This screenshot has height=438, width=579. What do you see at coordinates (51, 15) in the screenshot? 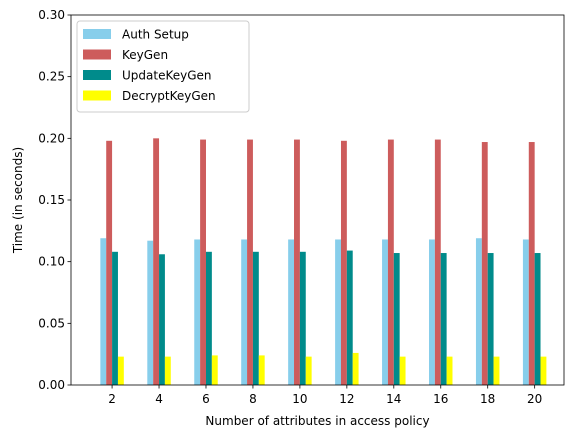
I see `y-tick-label: 0.30` at bounding box center [51, 15].